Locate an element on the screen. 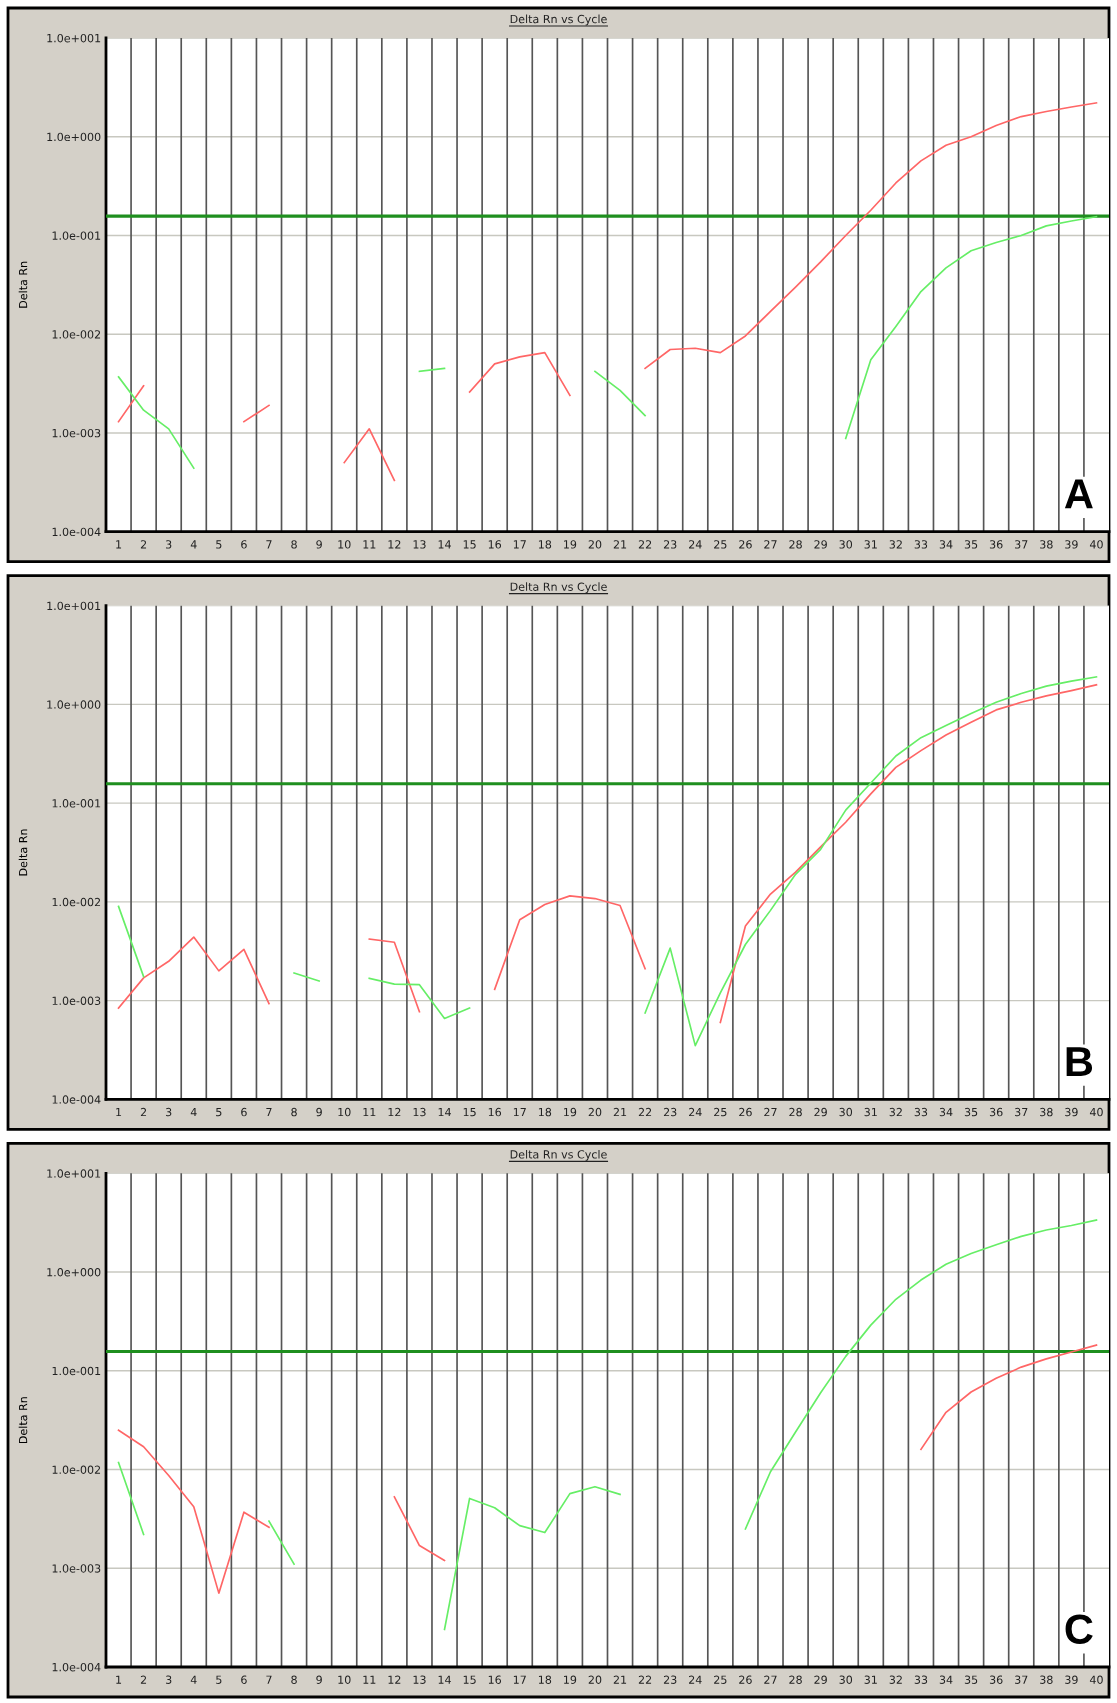 The width and height of the screenshot is (1117, 1703). annotation: B is located at coordinates (1079, 1061).